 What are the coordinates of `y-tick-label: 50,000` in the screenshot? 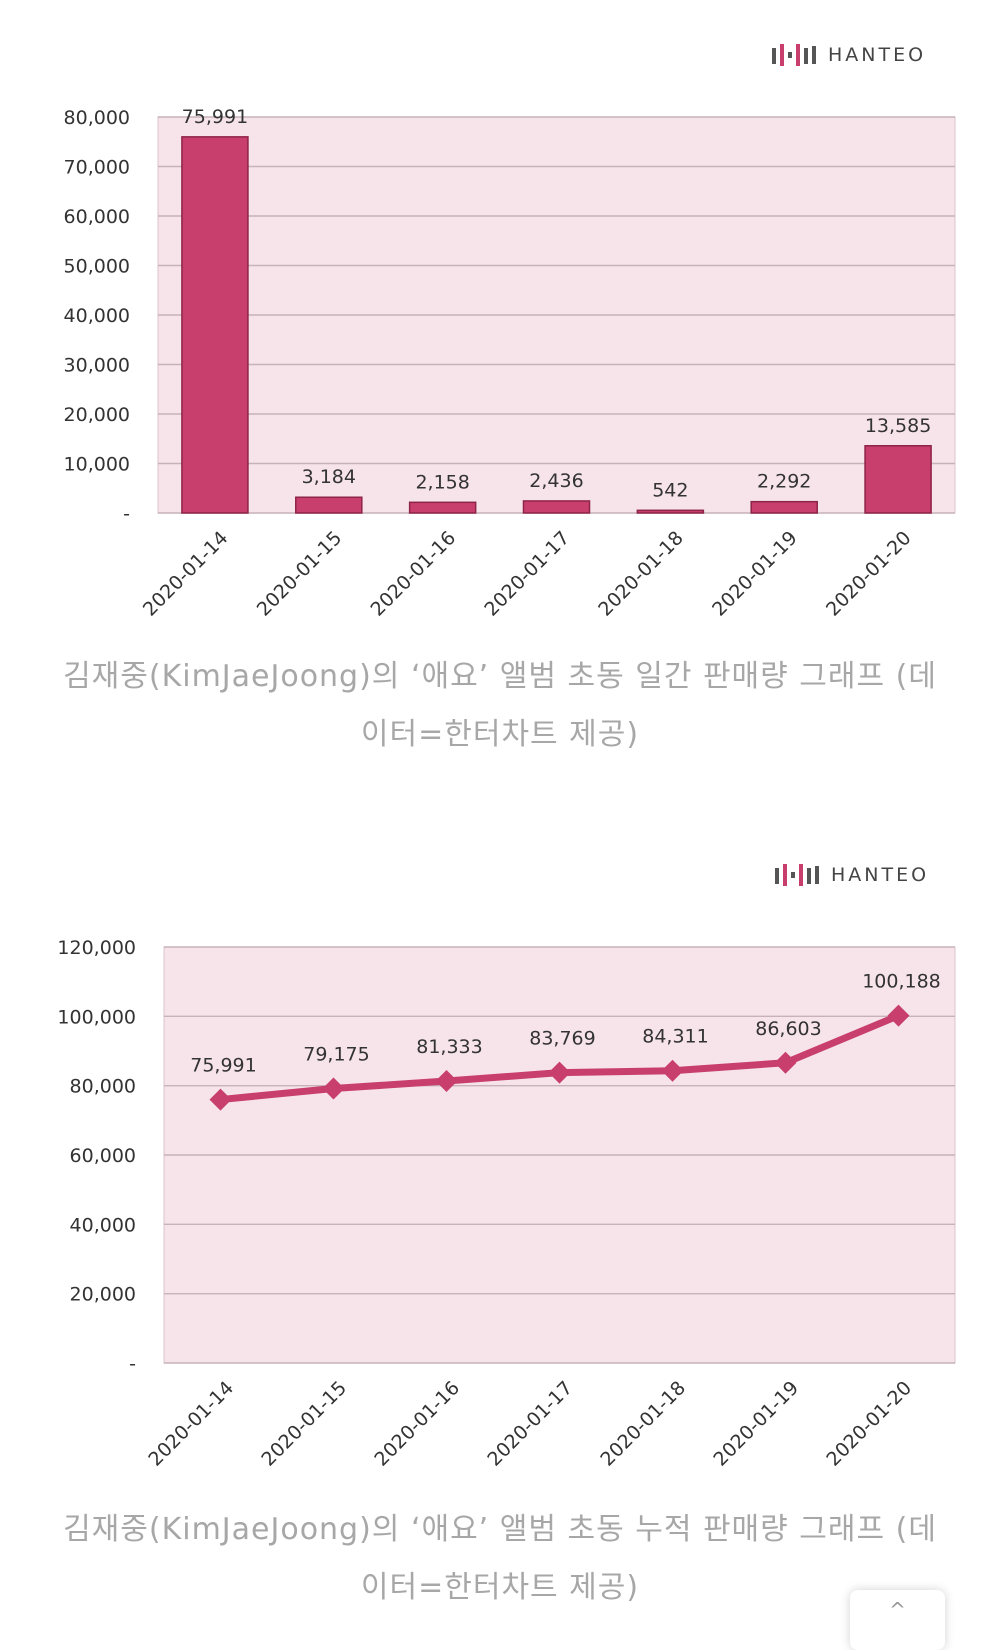 It's located at (97, 267).